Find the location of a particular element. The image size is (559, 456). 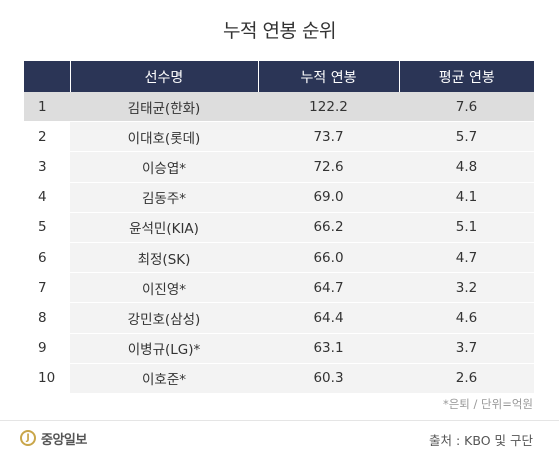

player-name-cell: 이승엽* is located at coordinates (164, 167).